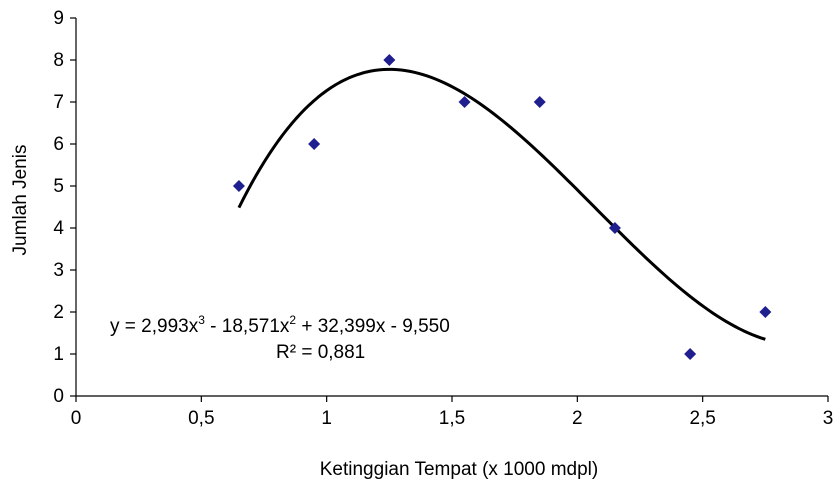 This screenshot has width=837, height=481. Describe the element at coordinates (58, 354) in the screenshot. I see `y-tick-label: 1` at that location.